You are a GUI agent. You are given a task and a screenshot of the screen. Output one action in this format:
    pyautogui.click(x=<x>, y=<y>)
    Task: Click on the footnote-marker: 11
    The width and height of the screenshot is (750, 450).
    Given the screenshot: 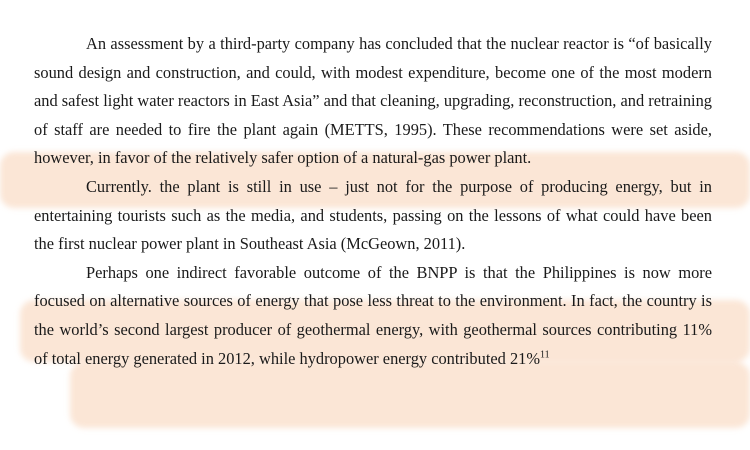 What is the action you would take?
    pyautogui.click(x=545, y=355)
    